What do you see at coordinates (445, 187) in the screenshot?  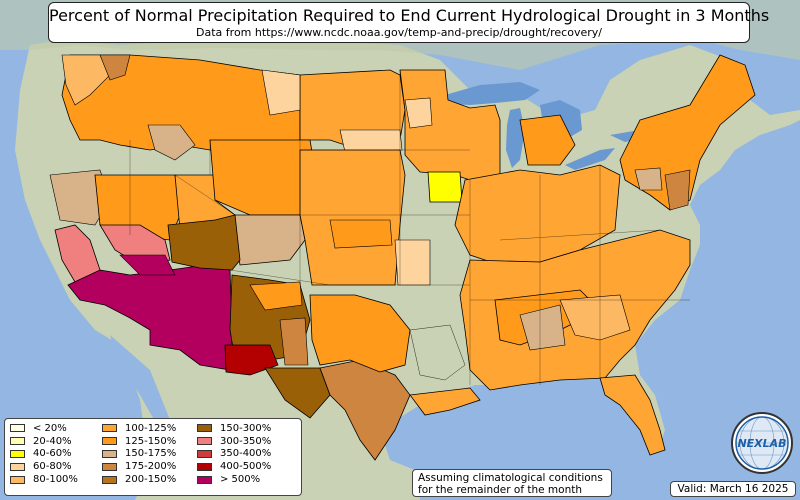 I see `region-iowa-yellow` at bounding box center [445, 187].